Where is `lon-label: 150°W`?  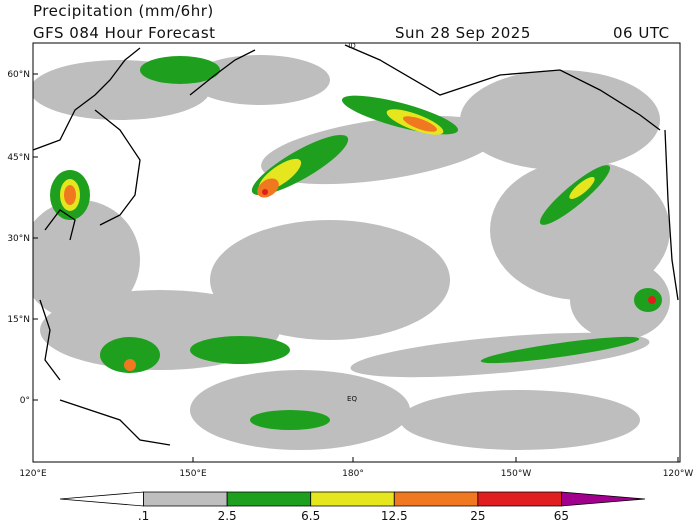
lon-label: 150°W is located at coordinates (516, 474).